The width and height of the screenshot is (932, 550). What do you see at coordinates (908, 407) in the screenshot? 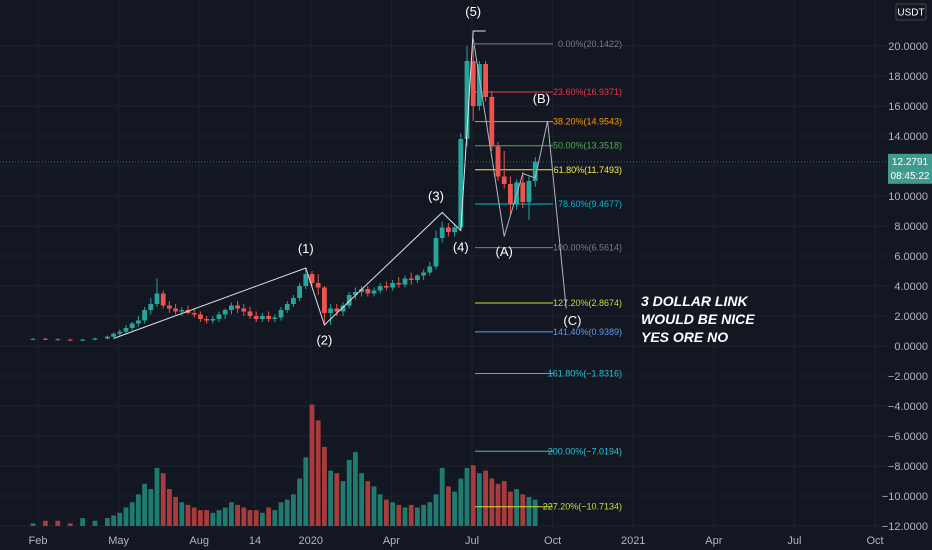
I see `y-tick-label: −4.0000` at bounding box center [908, 407].